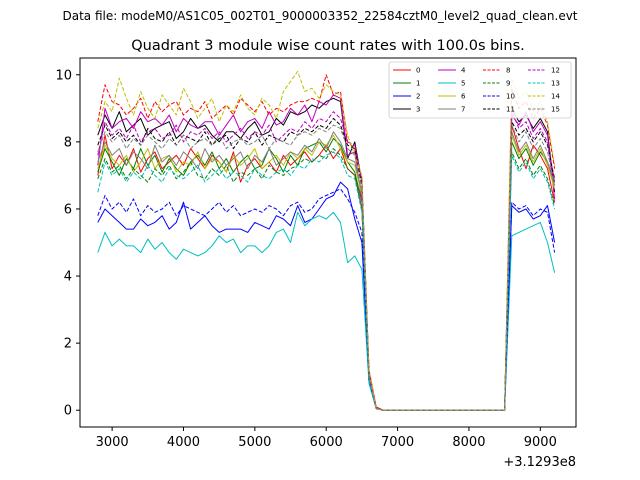 This screenshot has width=640, height=480. Describe the element at coordinates (183, 442) in the screenshot. I see `x-tick-label: 4000` at that location.